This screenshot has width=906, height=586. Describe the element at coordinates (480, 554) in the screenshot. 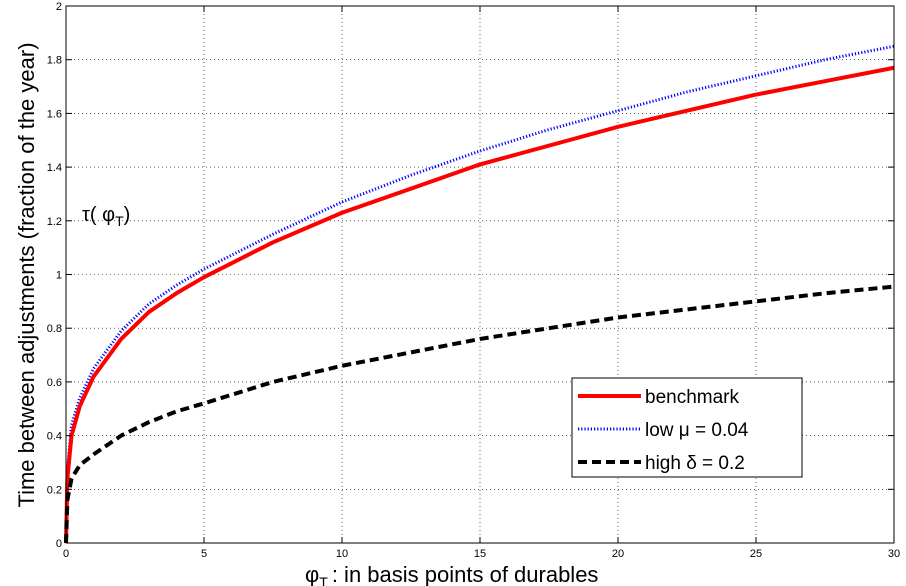

I see `x-tick-label: 15` at that location.